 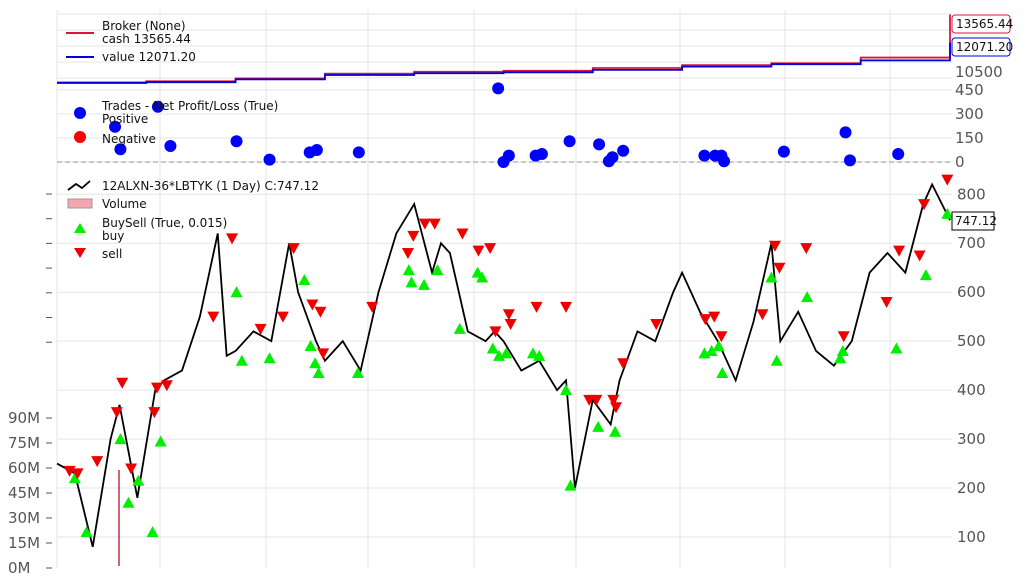 I want to click on legend-price-line, so click(x=79, y=185).